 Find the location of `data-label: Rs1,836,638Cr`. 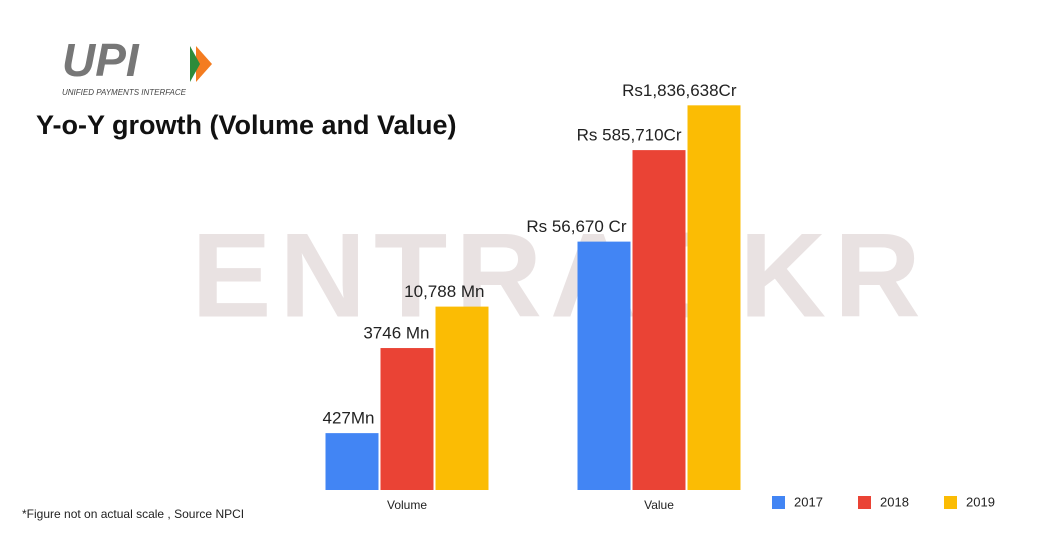

data-label: Rs1,836,638Cr is located at coordinates (679, 90).